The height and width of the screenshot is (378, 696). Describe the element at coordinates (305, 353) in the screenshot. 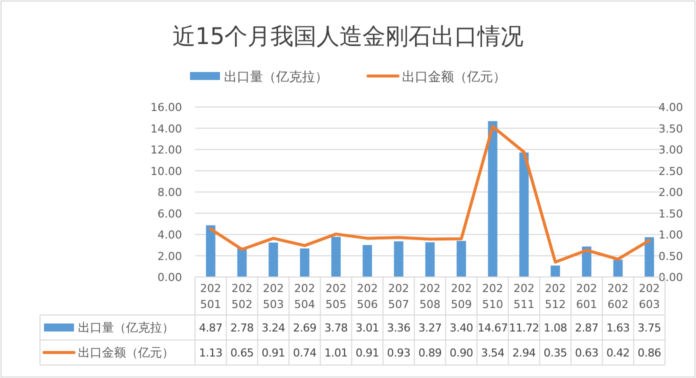

I see `data-label: 0.74` at that location.